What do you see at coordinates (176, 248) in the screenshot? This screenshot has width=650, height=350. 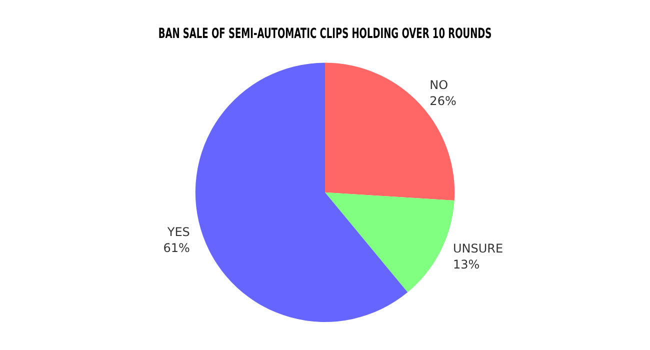 I see `data-label: 61%` at bounding box center [176, 248].